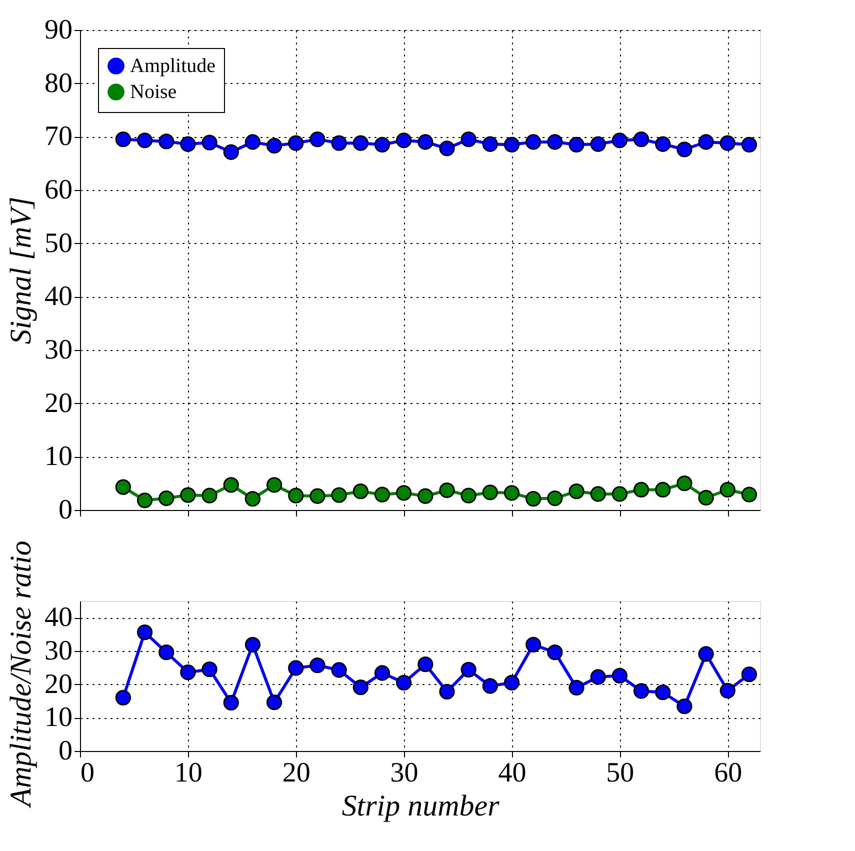  Describe the element at coordinates (512, 773) in the screenshot. I see `x-tick-label: 40` at that location.